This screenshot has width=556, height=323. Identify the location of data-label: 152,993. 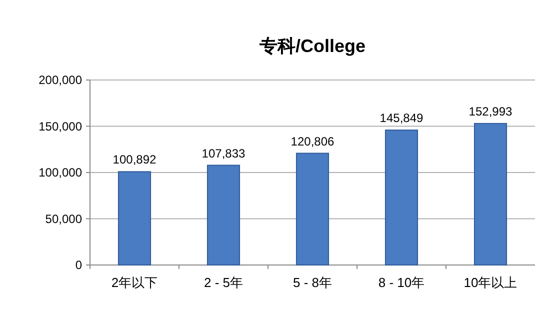
(490, 111).